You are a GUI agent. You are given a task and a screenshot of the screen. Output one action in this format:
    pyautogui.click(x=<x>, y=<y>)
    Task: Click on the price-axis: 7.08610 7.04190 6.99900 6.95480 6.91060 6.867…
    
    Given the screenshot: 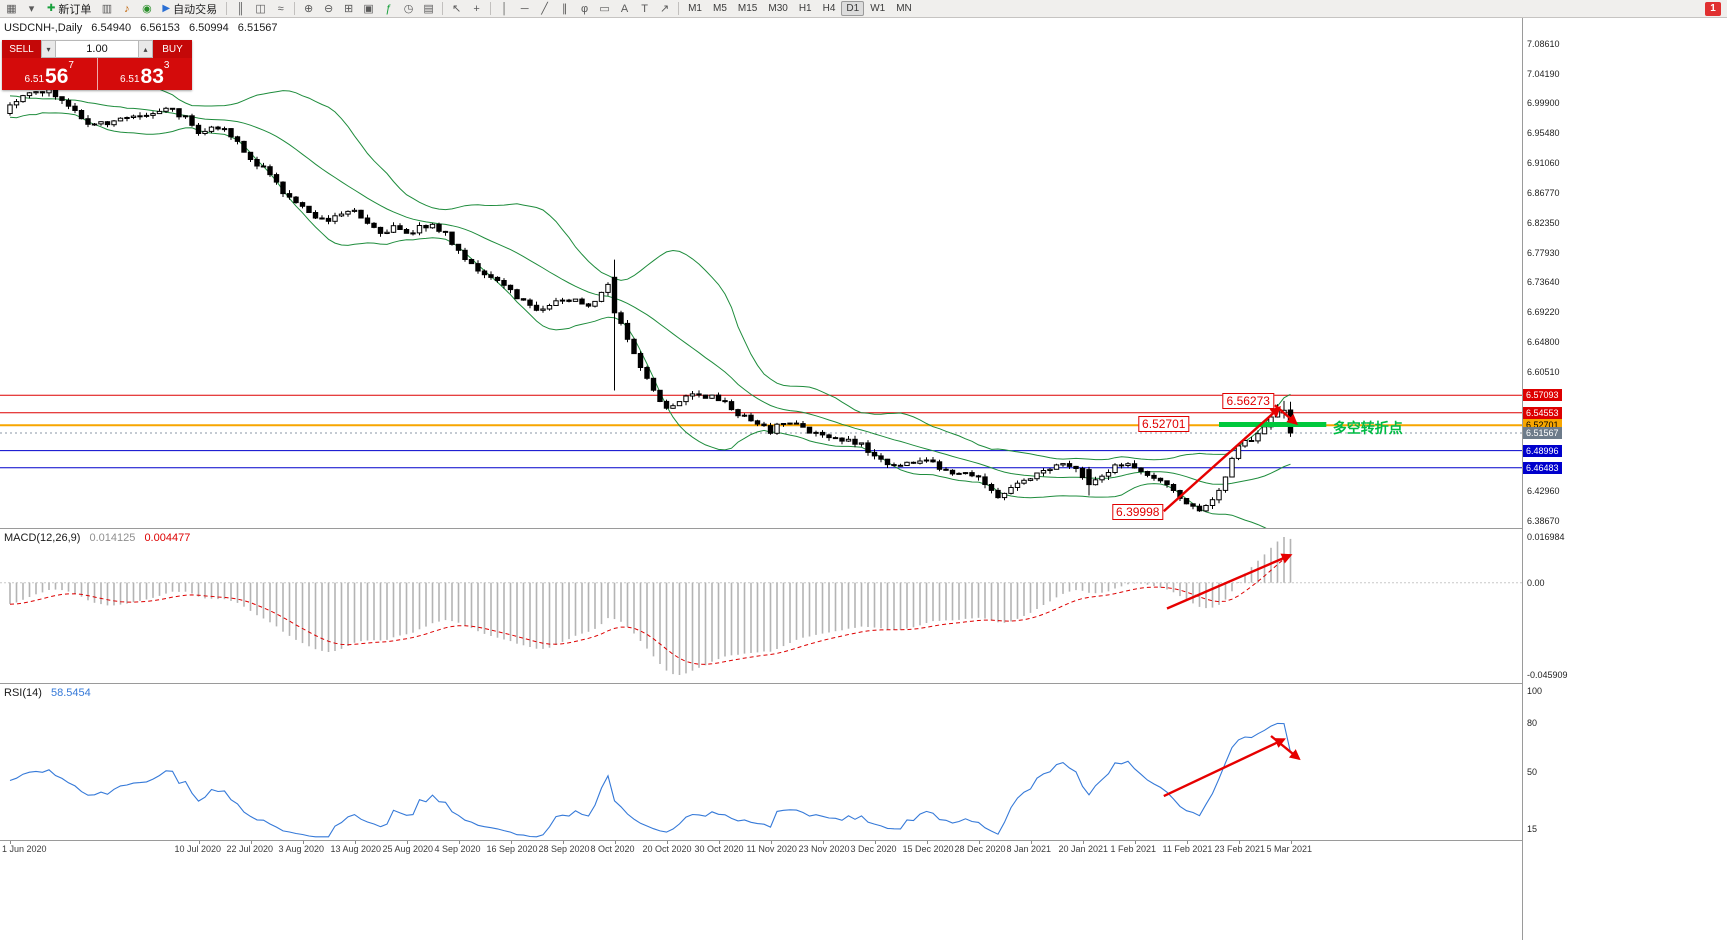 What is the action you would take?
    pyautogui.click(x=1624, y=479)
    